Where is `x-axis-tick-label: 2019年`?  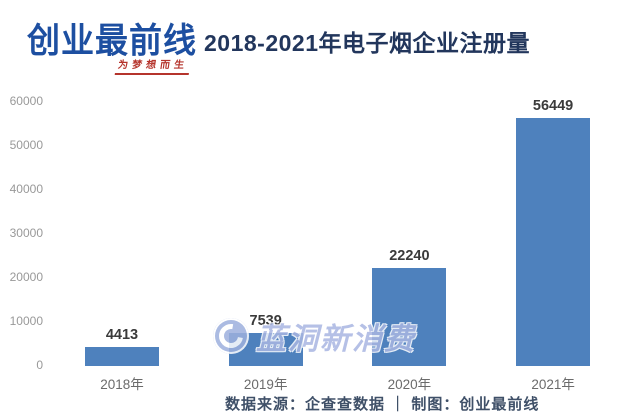
x-axis-tick-label: 2019年 is located at coordinates (265, 384).